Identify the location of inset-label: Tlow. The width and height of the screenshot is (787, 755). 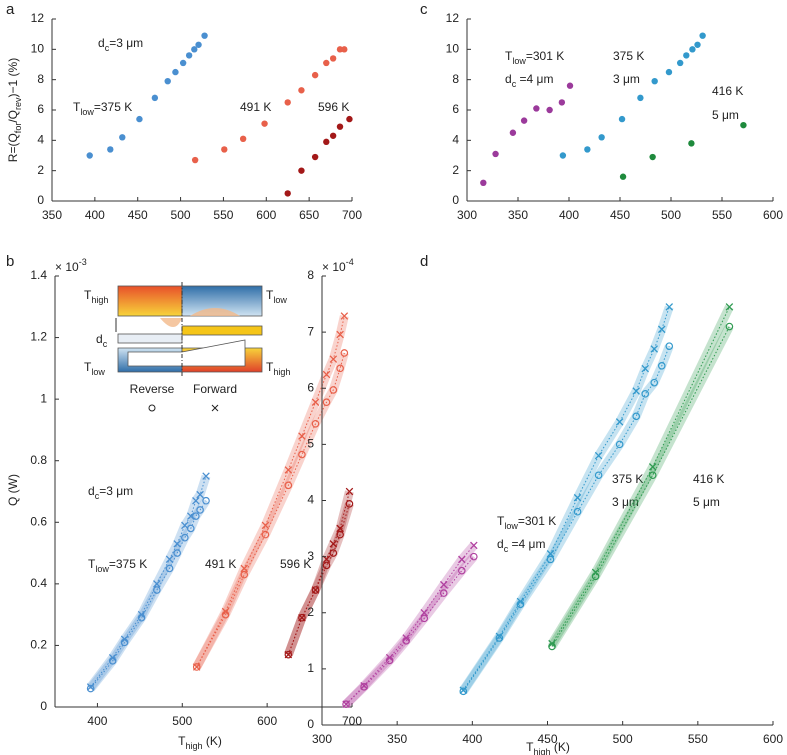
(276, 296).